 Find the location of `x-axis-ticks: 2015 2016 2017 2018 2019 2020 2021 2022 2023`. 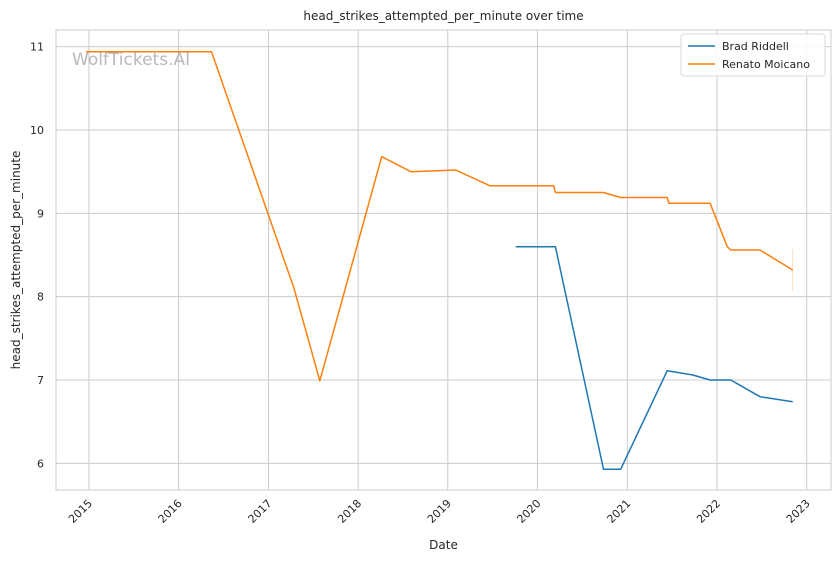

x-axis-ticks: 2015 2016 2017 2018 2019 2020 2021 2022 2023 is located at coordinates (439, 511).